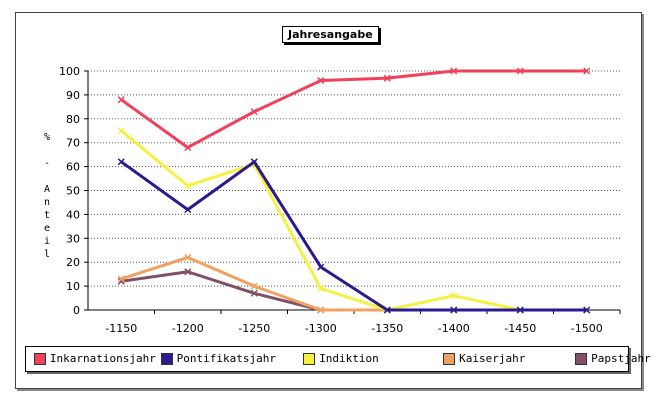 The image size is (657, 403). What do you see at coordinates (73, 238) in the screenshot?
I see `y-tick-label: 30` at bounding box center [73, 238].